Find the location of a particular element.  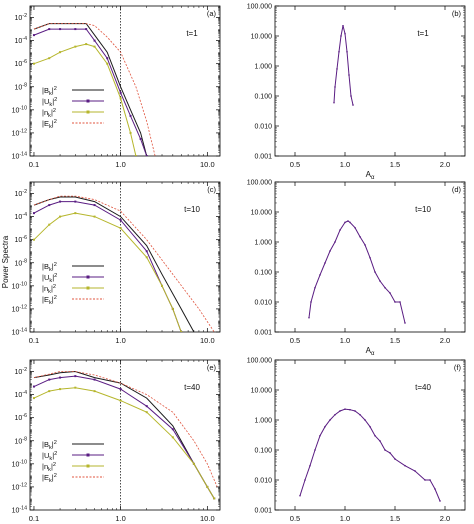

x-tick-label: 0.1 is located at coordinates (34, 518).